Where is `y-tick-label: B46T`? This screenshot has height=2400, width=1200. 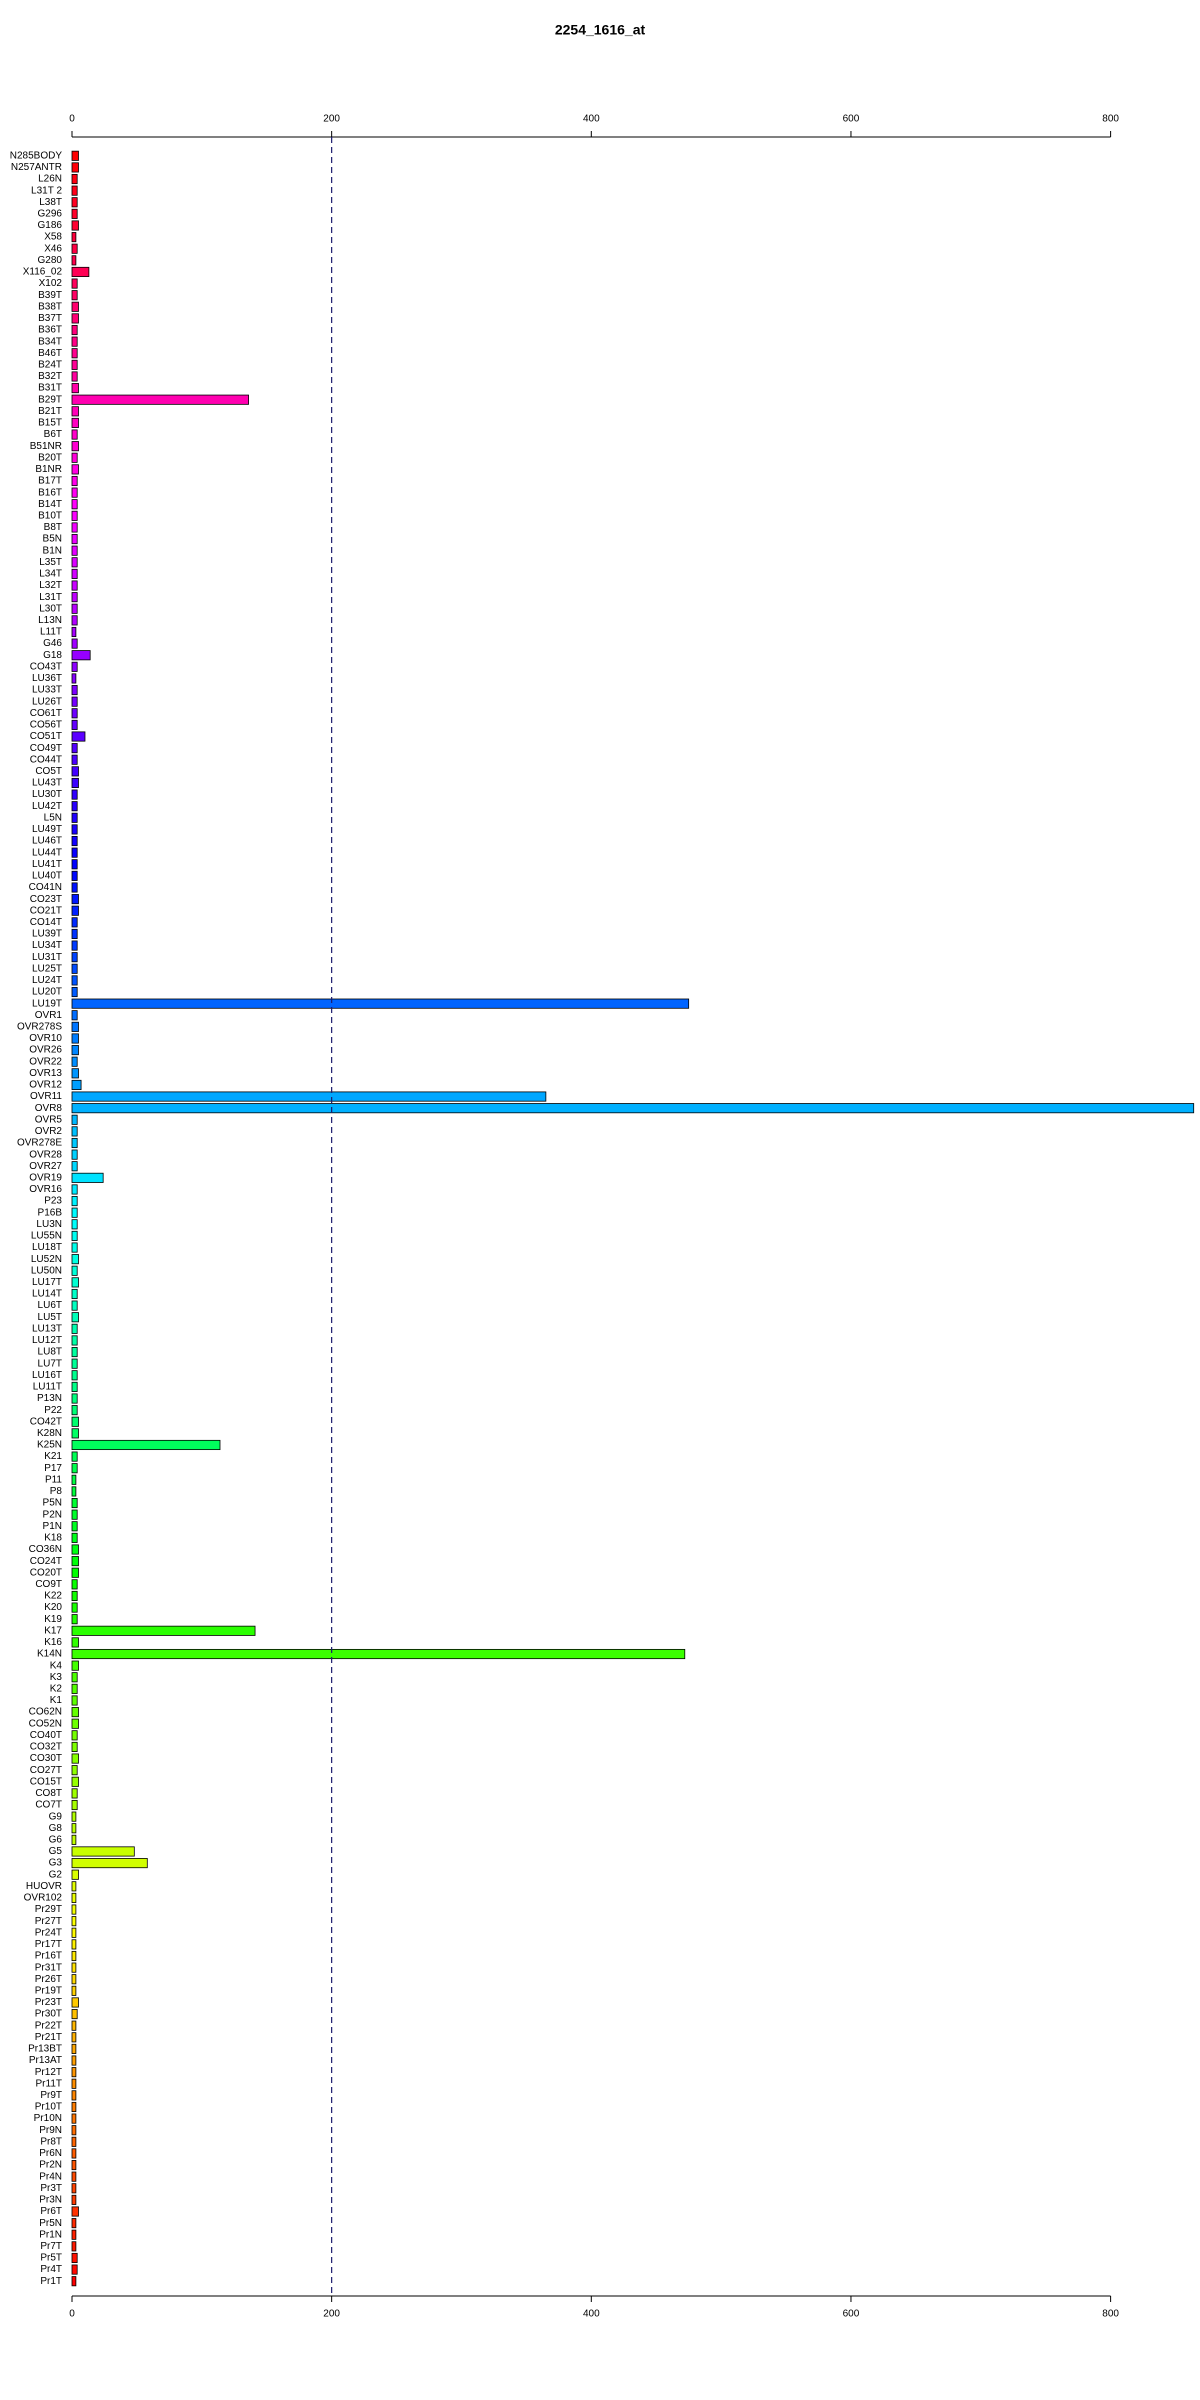
y-tick-label: B46T is located at coordinates (50, 353).